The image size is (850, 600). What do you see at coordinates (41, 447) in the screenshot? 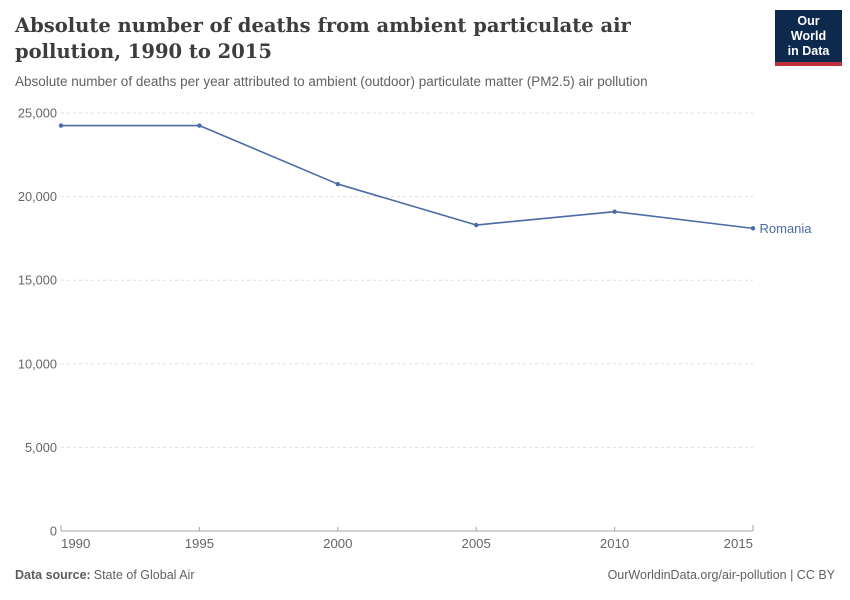
I see `y-tick-label: 5,000` at bounding box center [41, 447].